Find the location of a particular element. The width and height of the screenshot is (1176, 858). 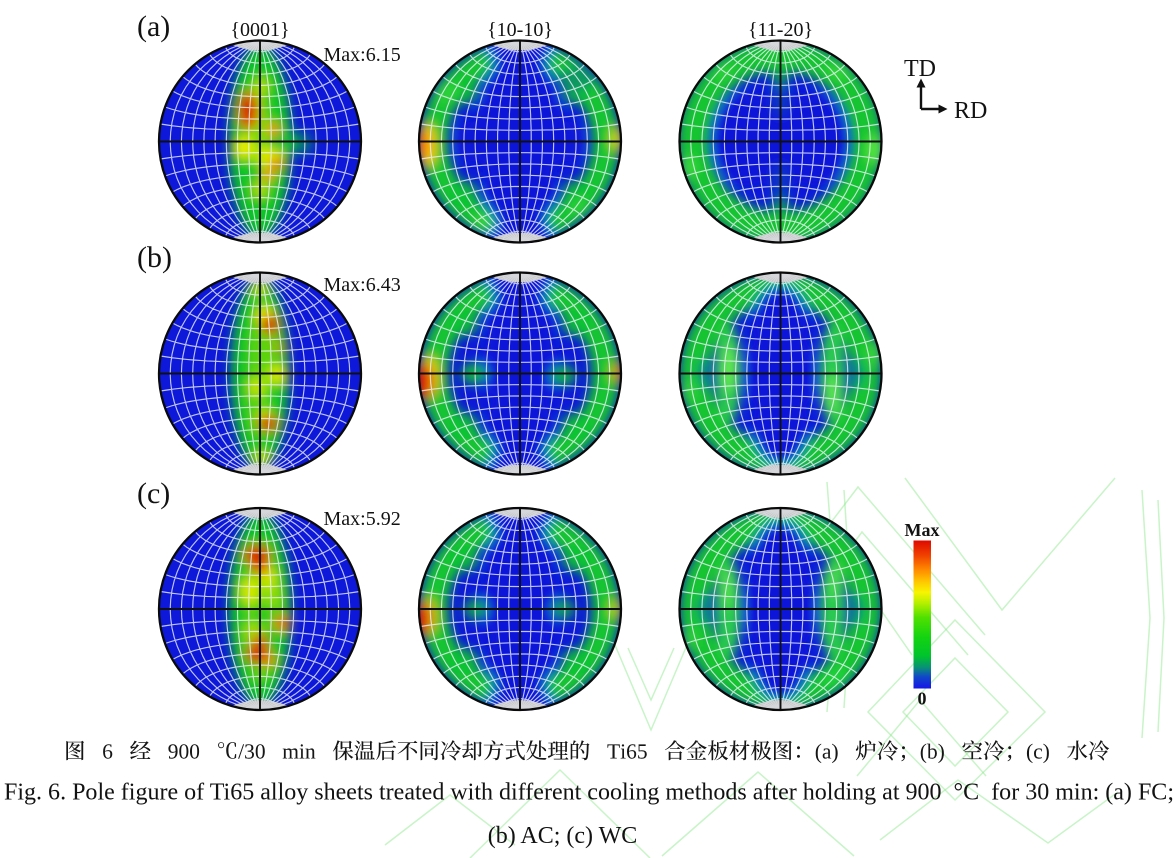

svg-text: Max is located at coordinates (922, 530).